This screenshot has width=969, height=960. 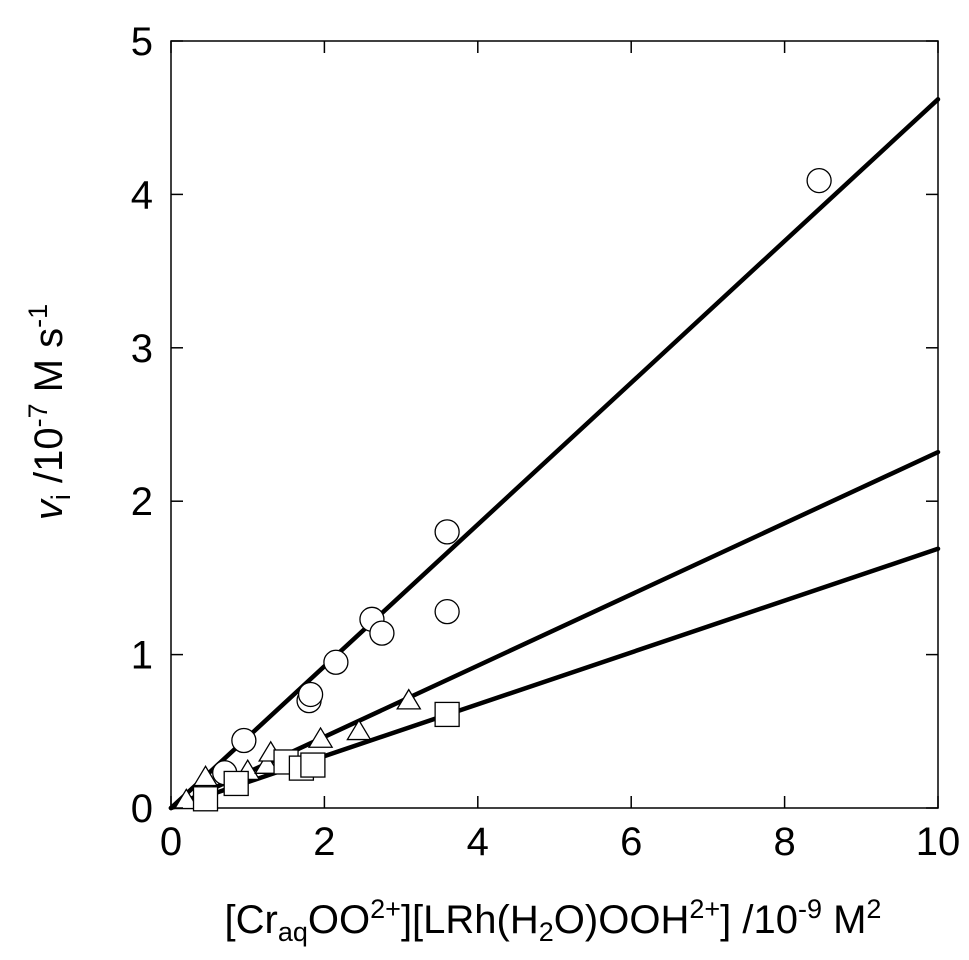 What do you see at coordinates (784, 842) in the screenshot?
I see `x-tick-label: 8` at bounding box center [784, 842].